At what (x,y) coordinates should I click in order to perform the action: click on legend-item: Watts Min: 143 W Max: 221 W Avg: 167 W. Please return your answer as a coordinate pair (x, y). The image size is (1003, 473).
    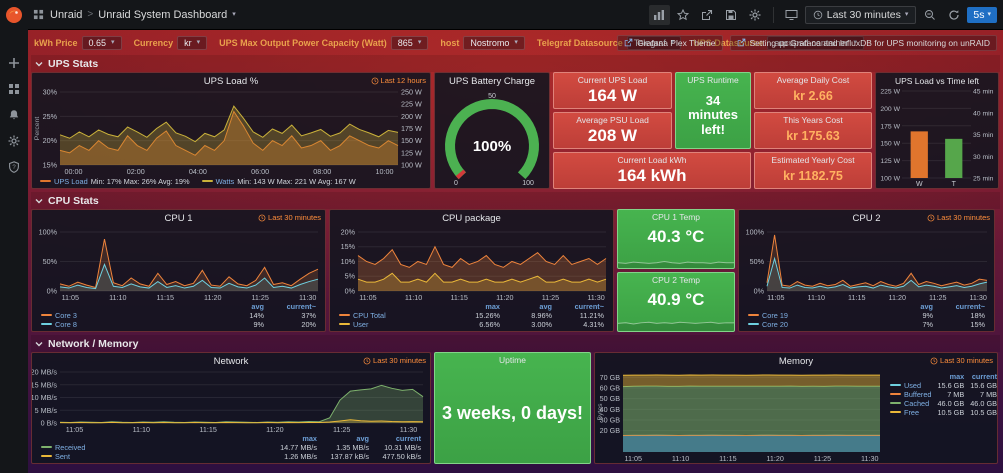
    Looking at the image, I should click on (278, 181).